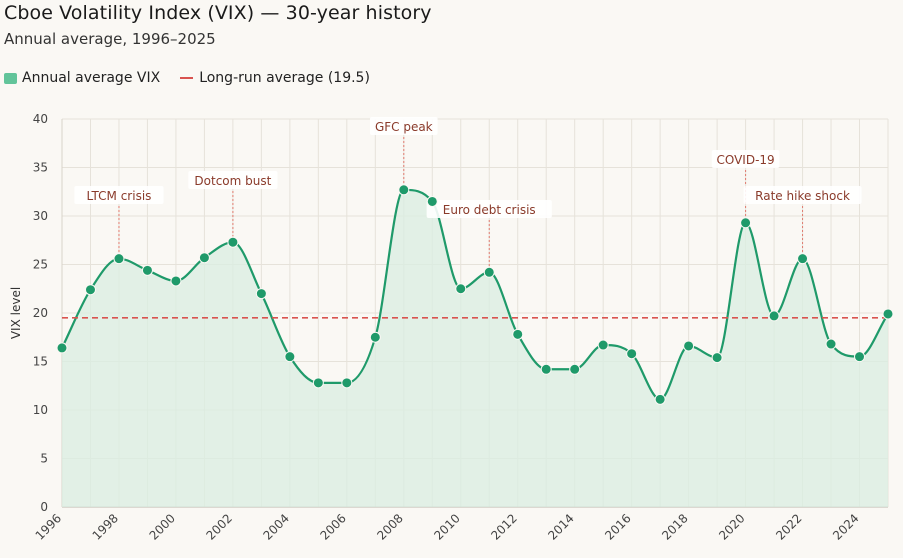  I want to click on y-tick-label: 15, so click(40, 362).